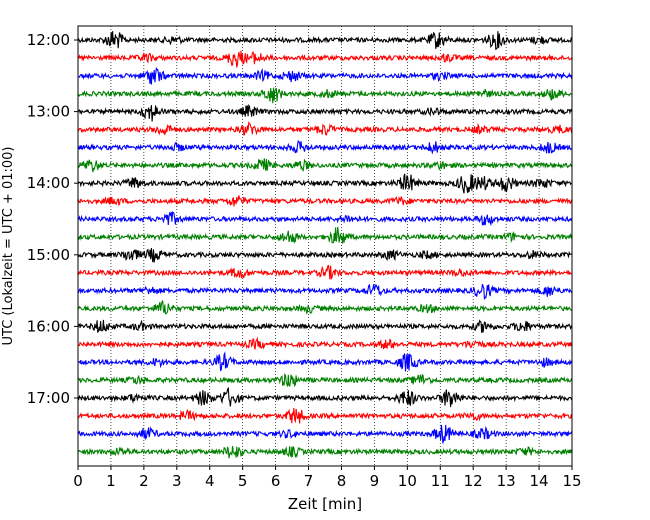 This screenshot has height=520, width=650. Describe the element at coordinates (177, 481) in the screenshot. I see `x-tick-label: 3` at that location.